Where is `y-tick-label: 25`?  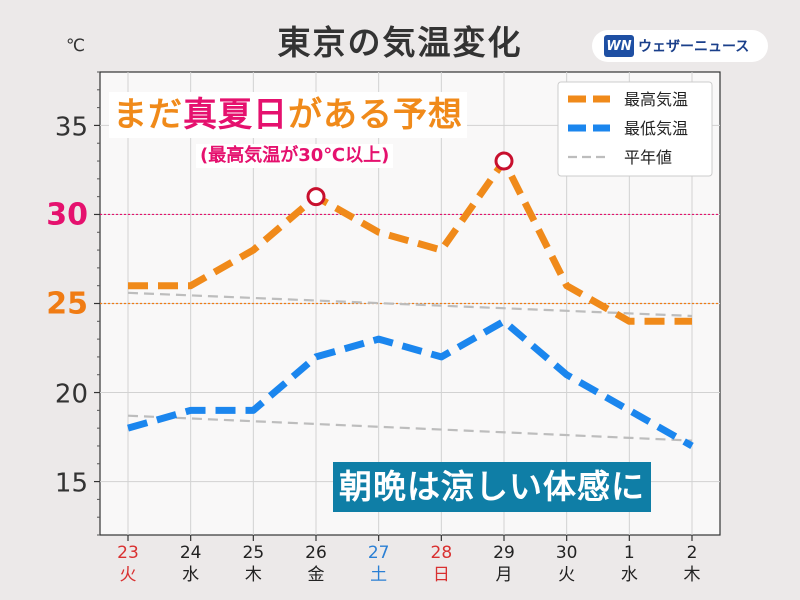 y-tick-label: 25 is located at coordinates (67, 304).